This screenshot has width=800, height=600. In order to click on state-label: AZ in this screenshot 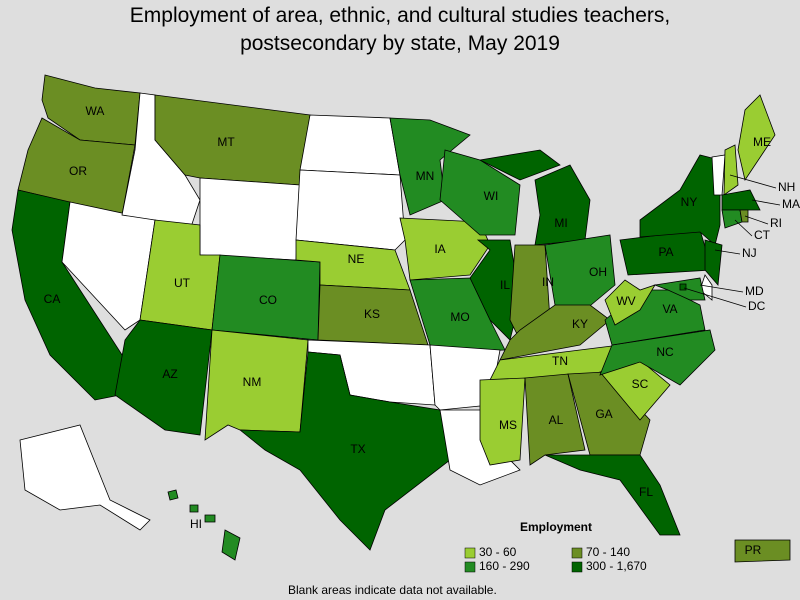, I will do `click(169, 374)`.